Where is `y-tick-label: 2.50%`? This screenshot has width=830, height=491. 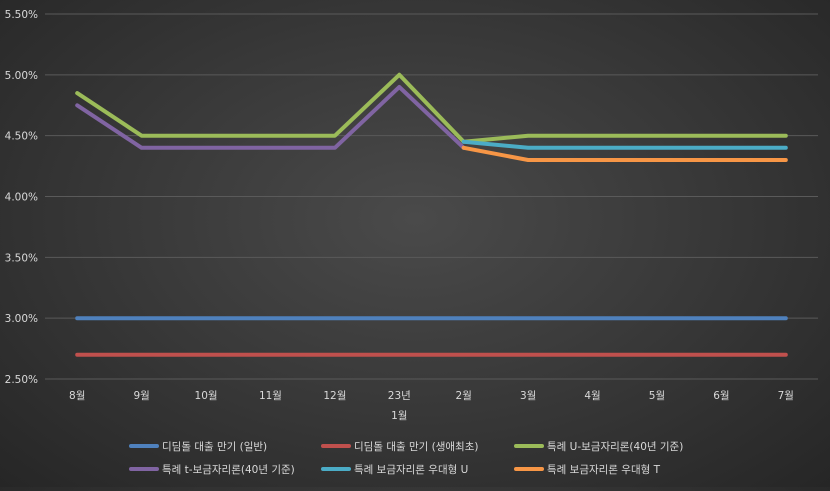 y-tick-label: 2.50% is located at coordinates (21, 380).